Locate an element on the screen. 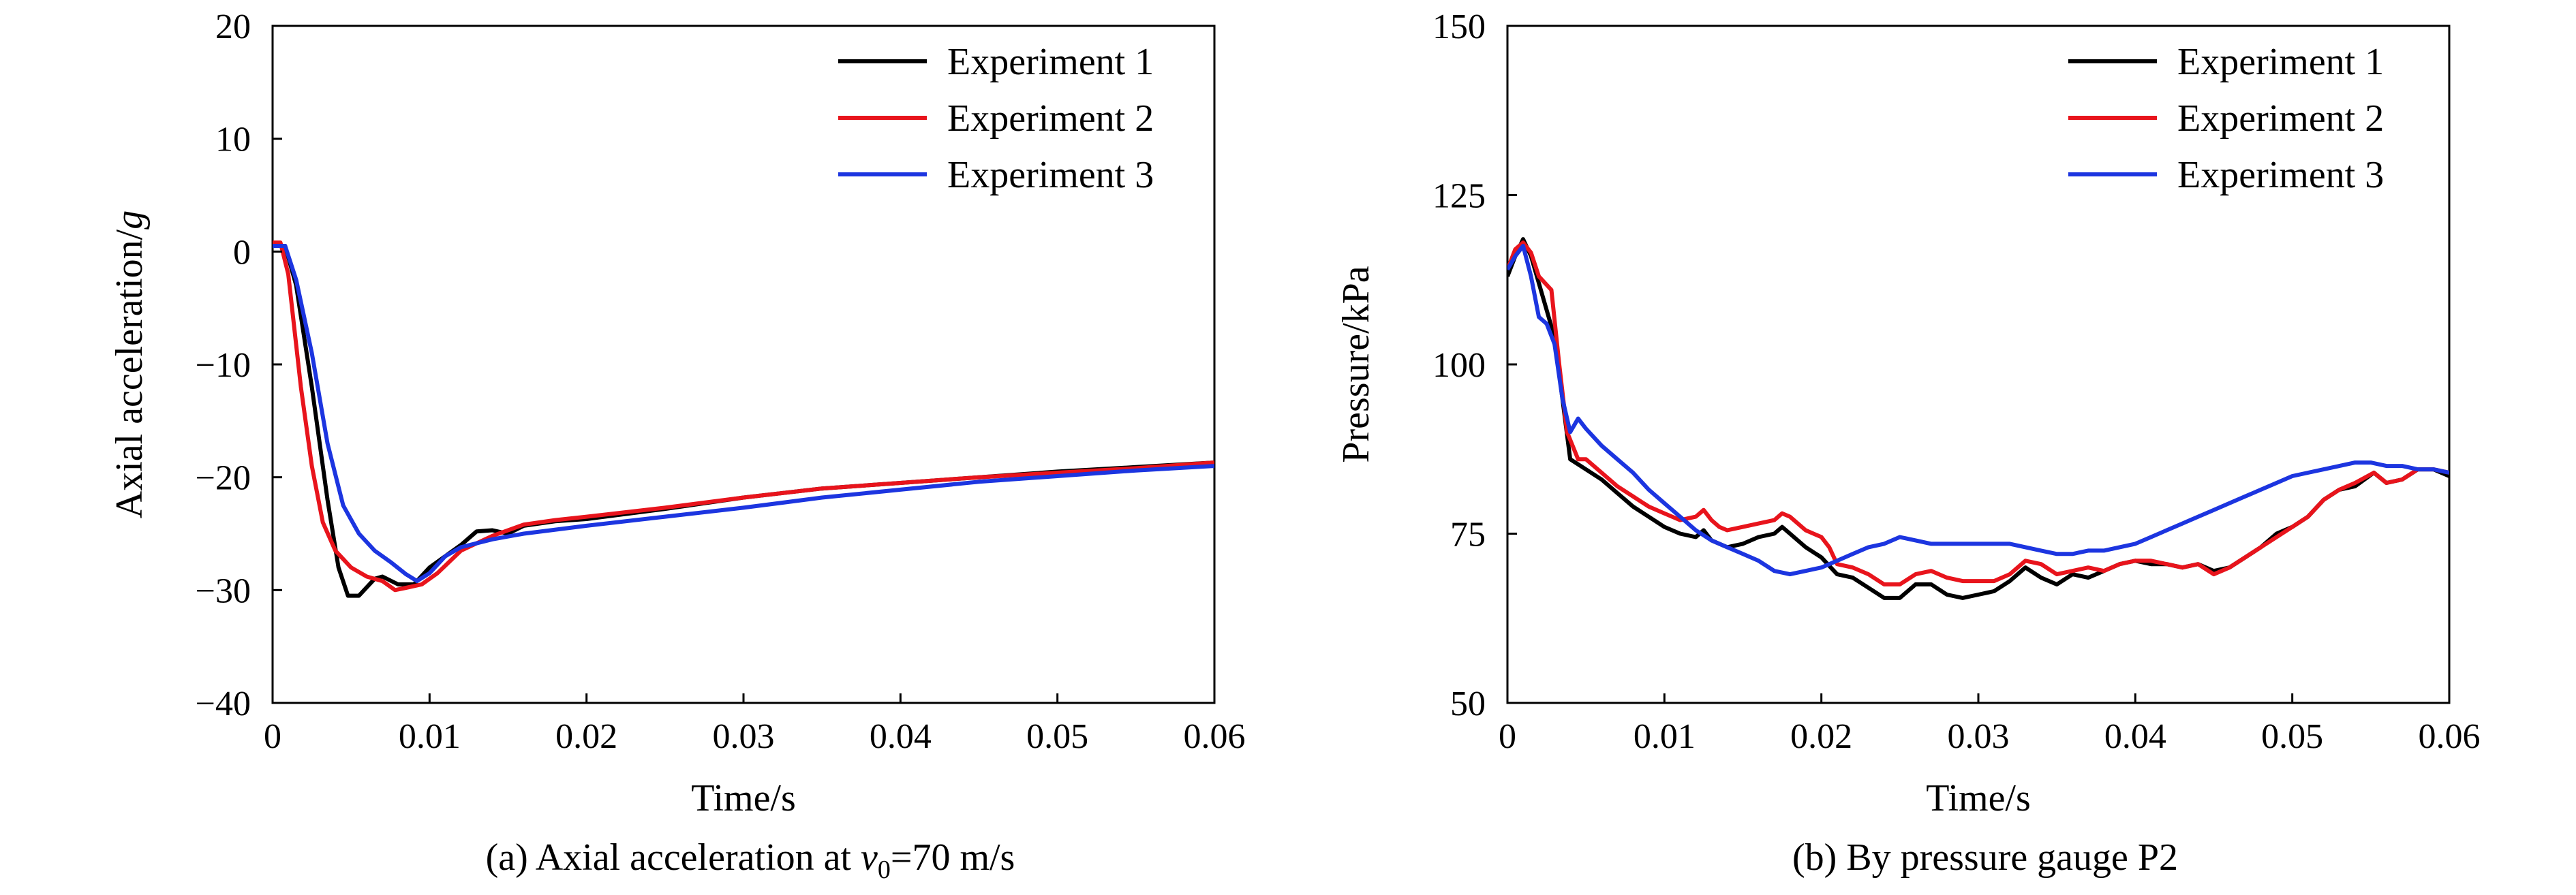 Image resolution: width=2576 pixels, height=895 pixels. chart-a-y-tick-label: 20 is located at coordinates (233, 26).